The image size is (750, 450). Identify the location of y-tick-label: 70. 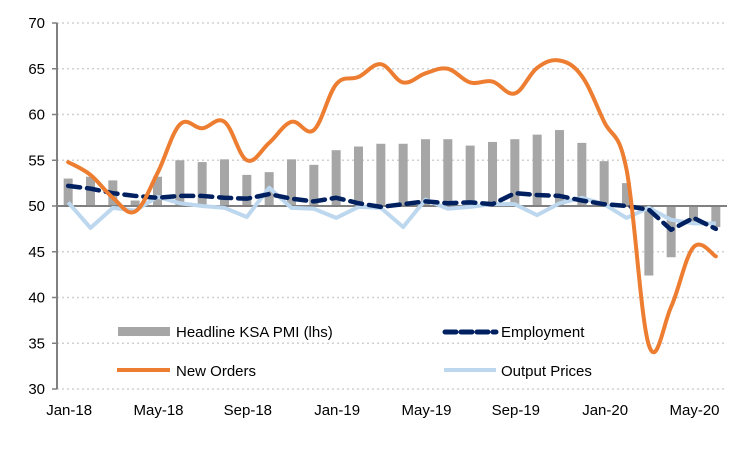
(36, 23).